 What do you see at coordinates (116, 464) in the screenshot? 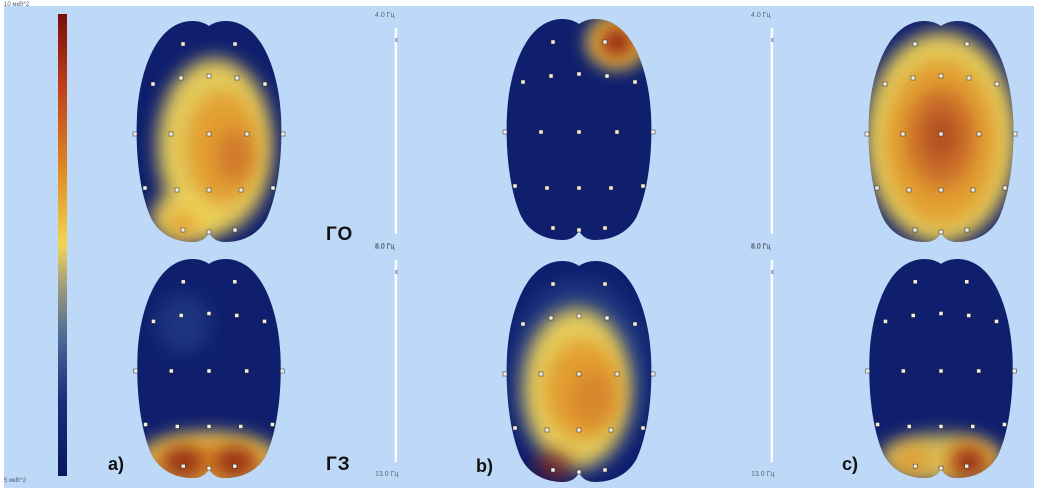
I see `panel-label-a: a)` at bounding box center [116, 464].